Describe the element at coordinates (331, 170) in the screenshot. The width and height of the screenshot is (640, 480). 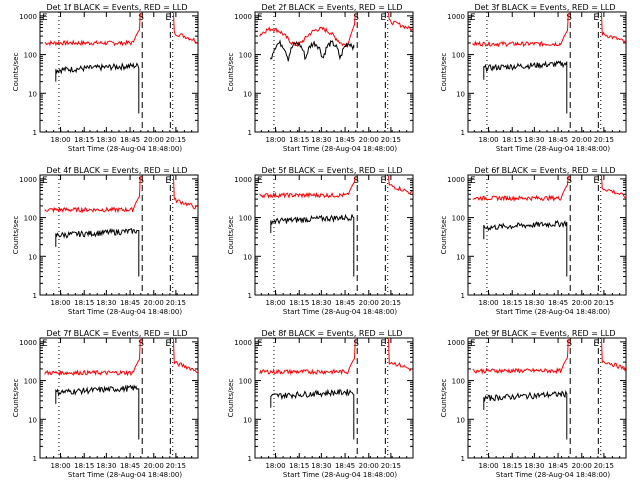
I see `panel-title: Det 5f BLACK = Events, RED = LLD` at that location.